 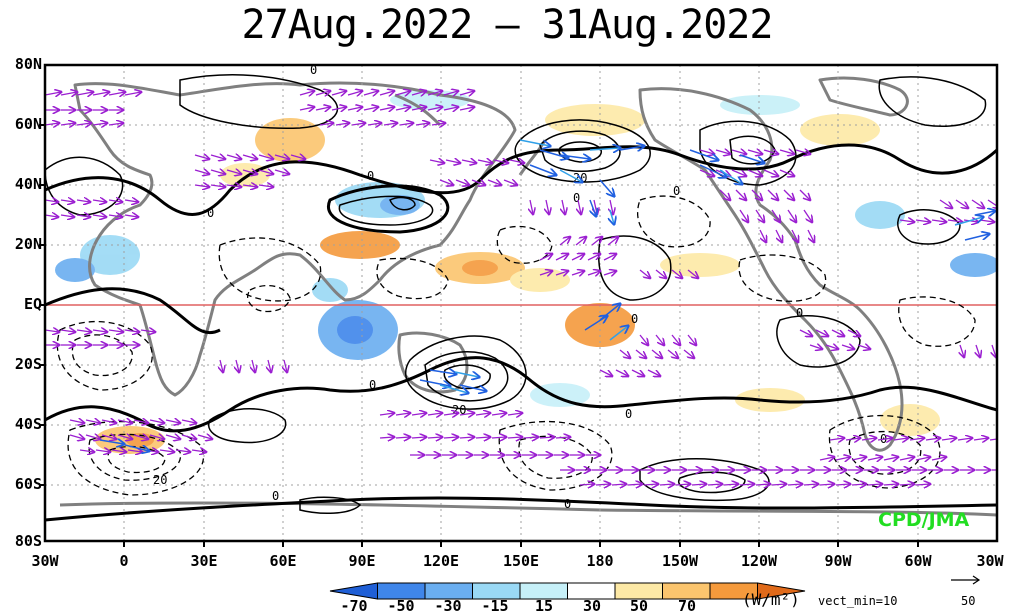 I want to click on credit-label: CPD/JMA, so click(x=924, y=520).